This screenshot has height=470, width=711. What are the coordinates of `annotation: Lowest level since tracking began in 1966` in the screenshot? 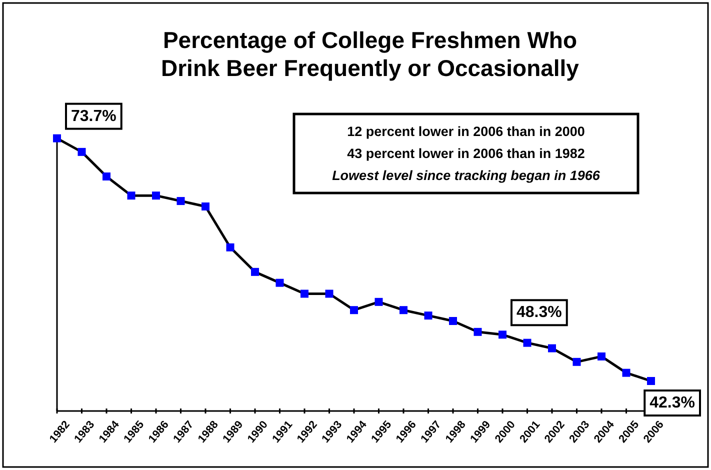 It's located at (466, 175).